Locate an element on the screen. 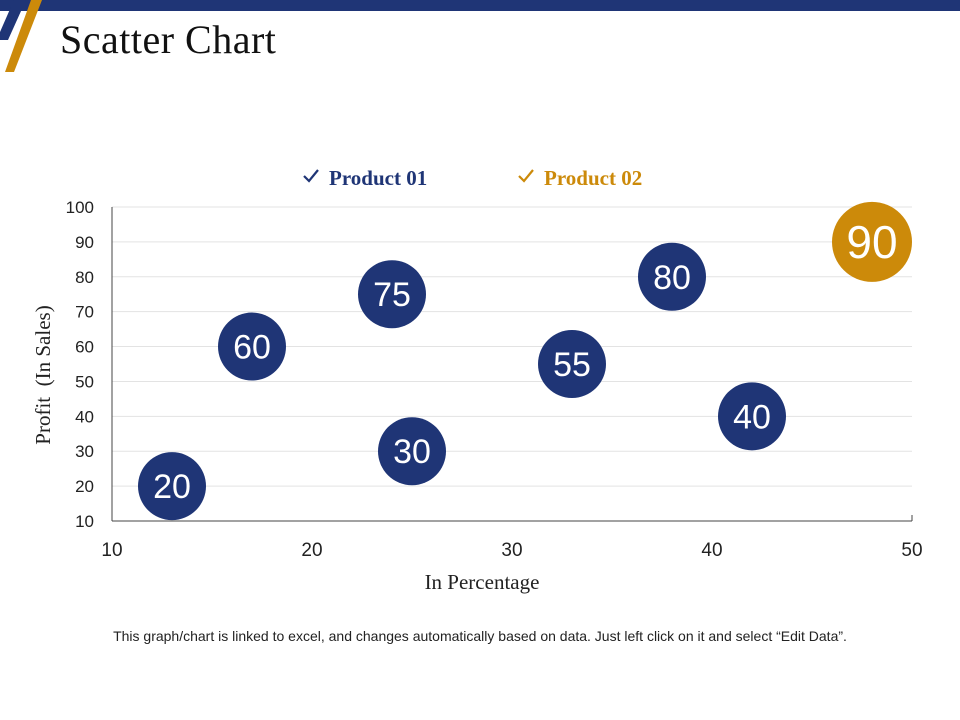 This screenshot has width=960, height=720. page-title: Scatter Chart is located at coordinates (168, 39).